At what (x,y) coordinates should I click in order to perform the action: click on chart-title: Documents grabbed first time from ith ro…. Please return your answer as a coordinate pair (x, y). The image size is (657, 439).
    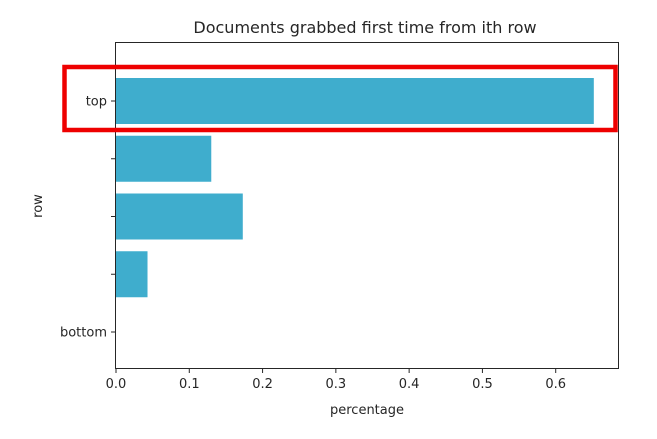
    Looking at the image, I should click on (364, 27).